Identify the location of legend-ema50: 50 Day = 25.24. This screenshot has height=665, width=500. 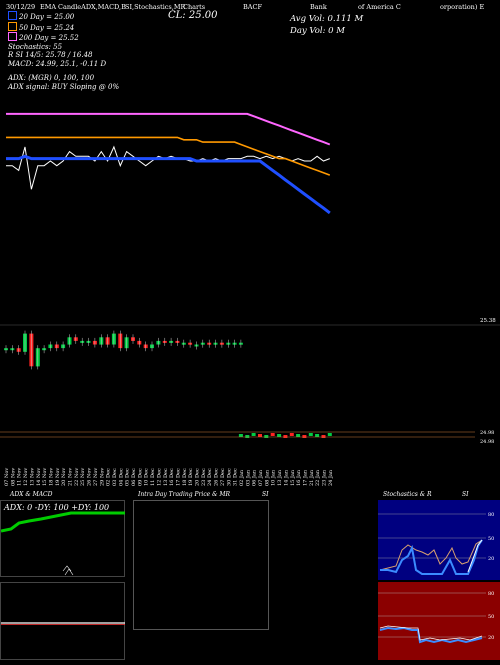
(63, 27).